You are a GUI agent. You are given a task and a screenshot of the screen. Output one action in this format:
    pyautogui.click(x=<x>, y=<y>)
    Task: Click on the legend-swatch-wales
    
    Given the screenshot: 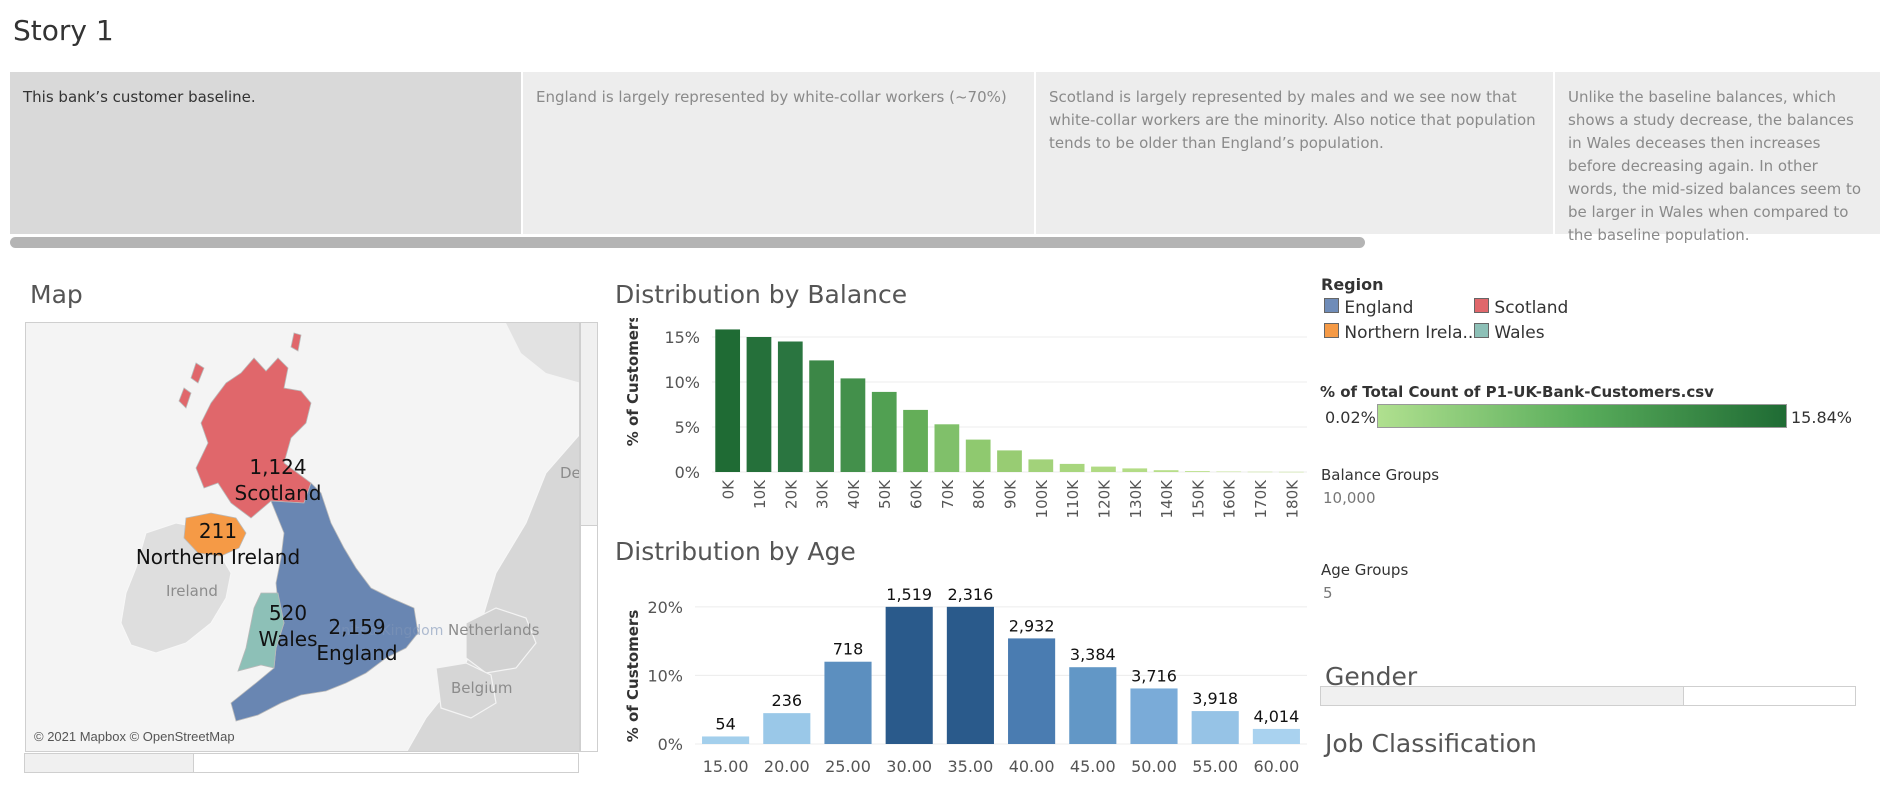 What is the action you would take?
    pyautogui.click(x=1481, y=330)
    